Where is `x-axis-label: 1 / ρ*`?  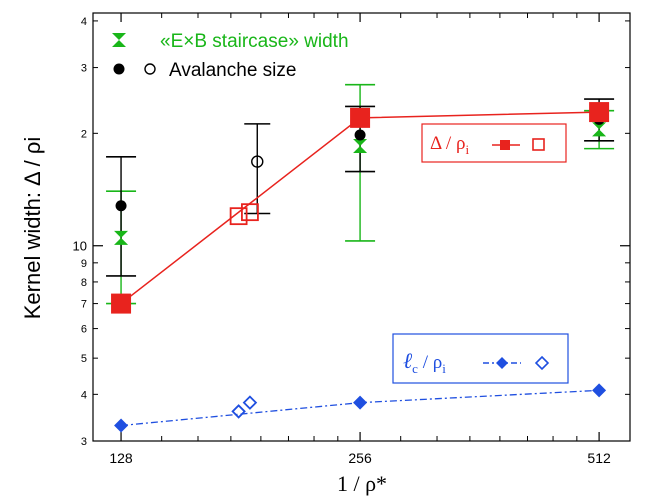 x-axis-label: 1 / ρ* is located at coordinates (362, 483).